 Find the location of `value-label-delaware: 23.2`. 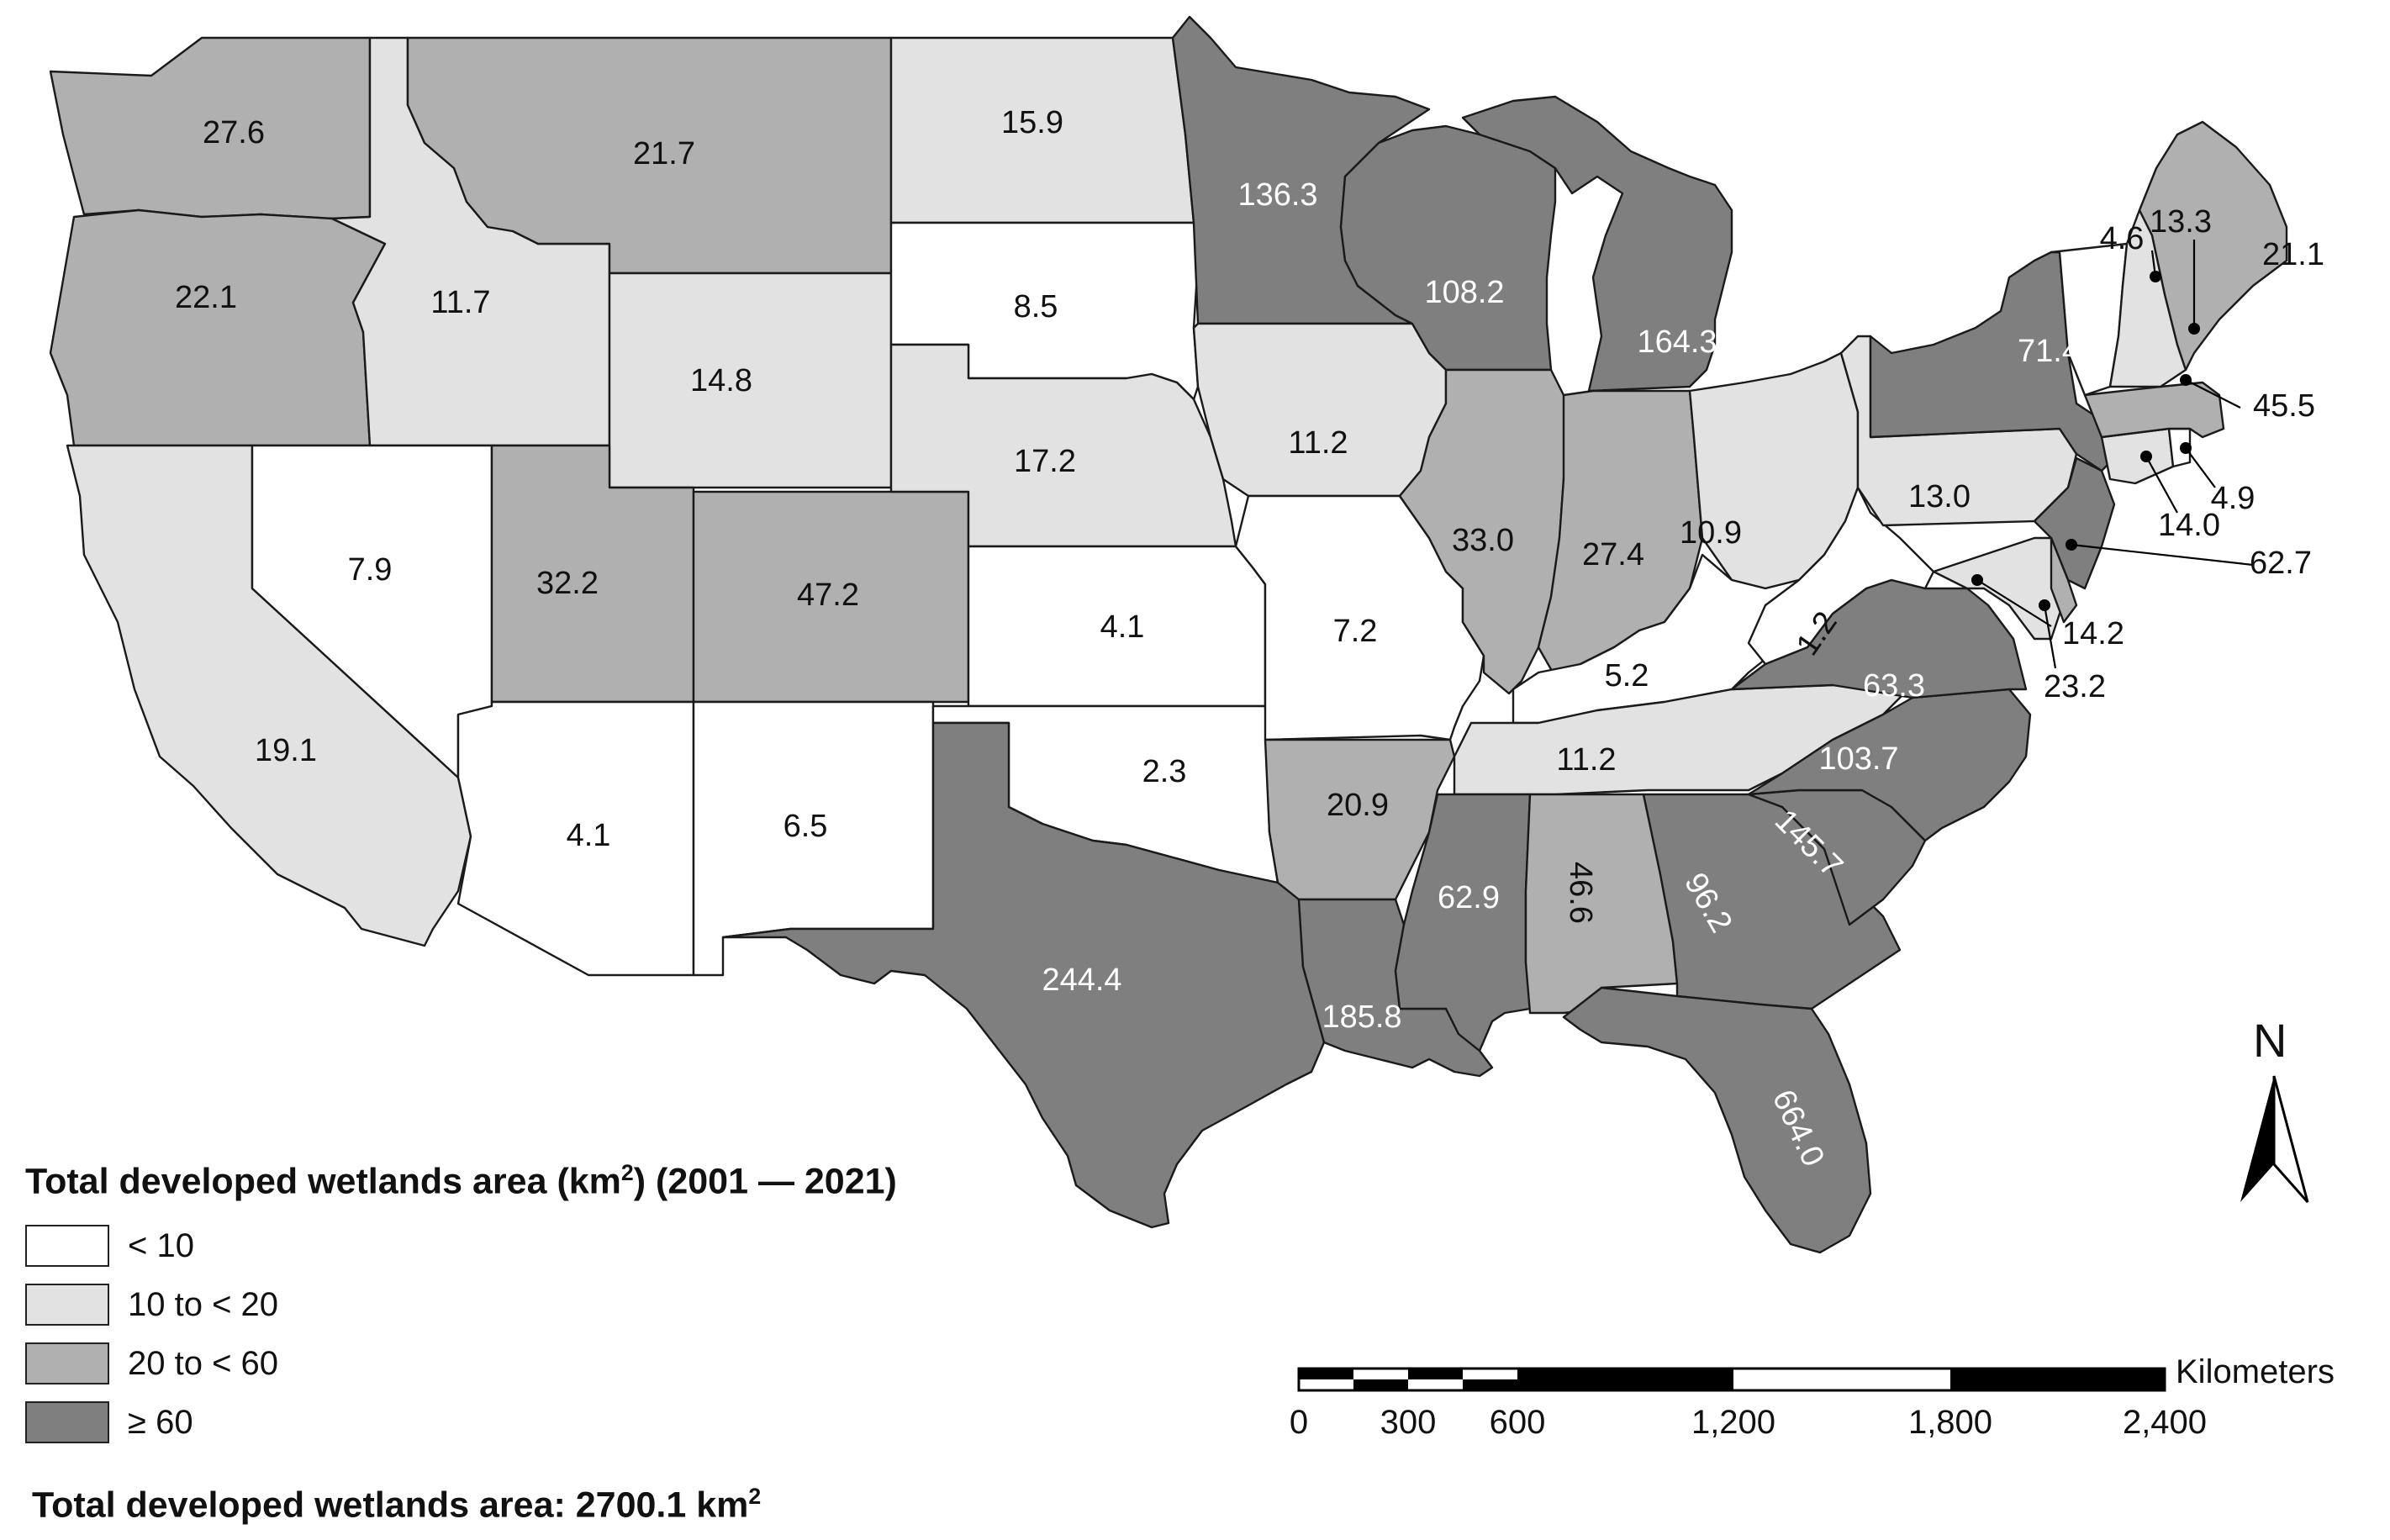

value-label-delaware: 23.2 is located at coordinates (2075, 686).